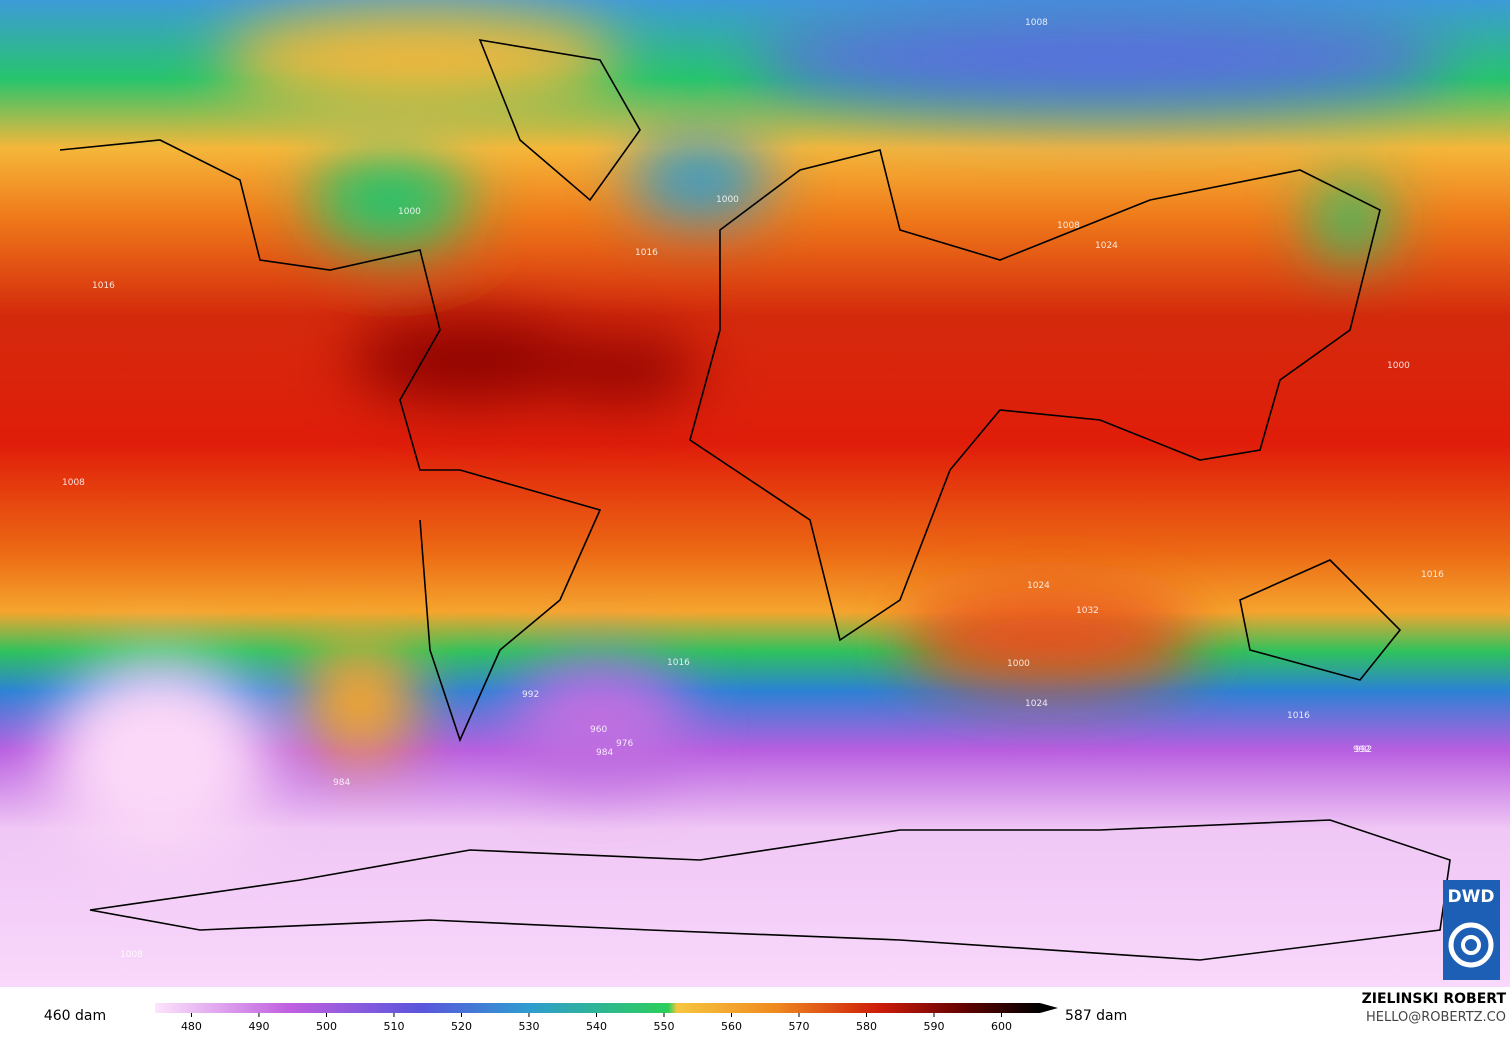 The height and width of the screenshot is (1039, 1510). I want to click on colorbar-tick-label: 570, so click(799, 1026).